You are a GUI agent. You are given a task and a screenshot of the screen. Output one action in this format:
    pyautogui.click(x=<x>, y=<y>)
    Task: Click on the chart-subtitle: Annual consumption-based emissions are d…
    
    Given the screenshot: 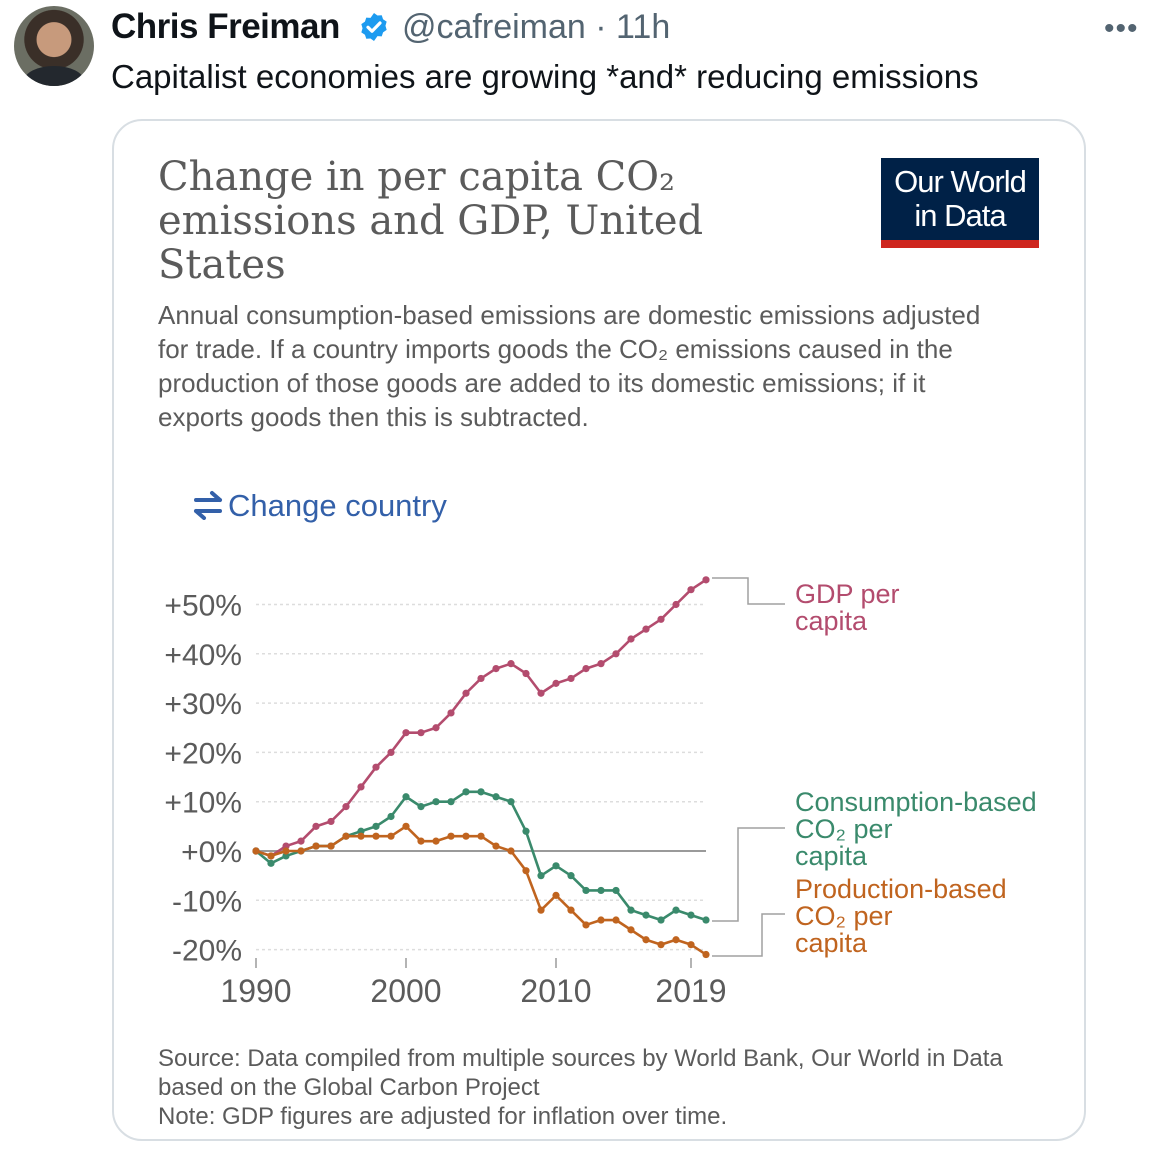 What is the action you would take?
    pyautogui.click(x=569, y=366)
    